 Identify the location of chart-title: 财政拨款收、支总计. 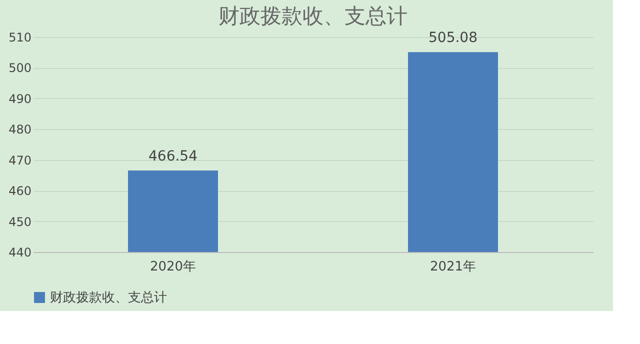
(313, 16).